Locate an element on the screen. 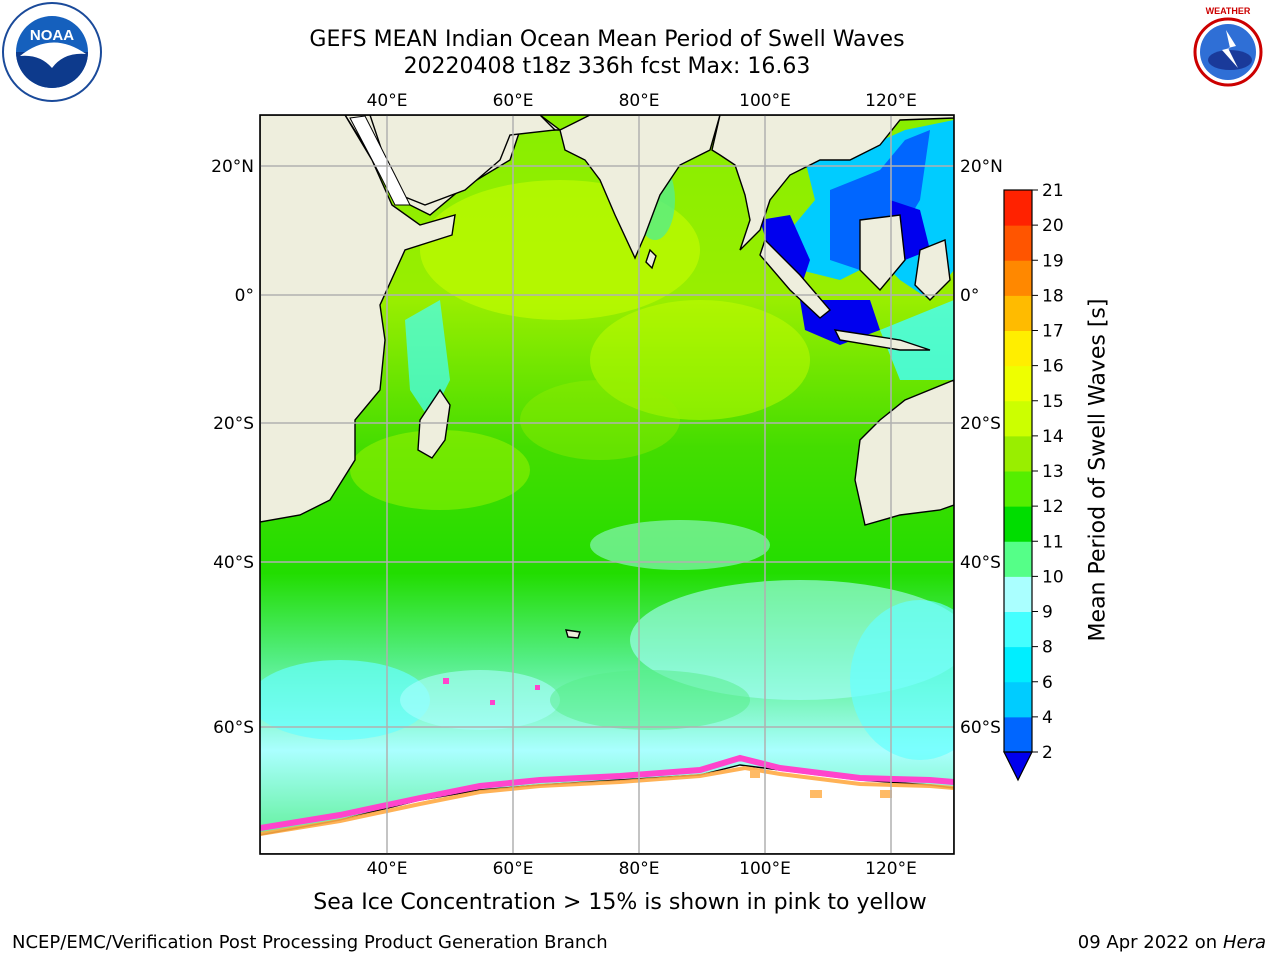 The image size is (1280, 960). colorbar-tick-label: 15 is located at coordinates (1053, 402).